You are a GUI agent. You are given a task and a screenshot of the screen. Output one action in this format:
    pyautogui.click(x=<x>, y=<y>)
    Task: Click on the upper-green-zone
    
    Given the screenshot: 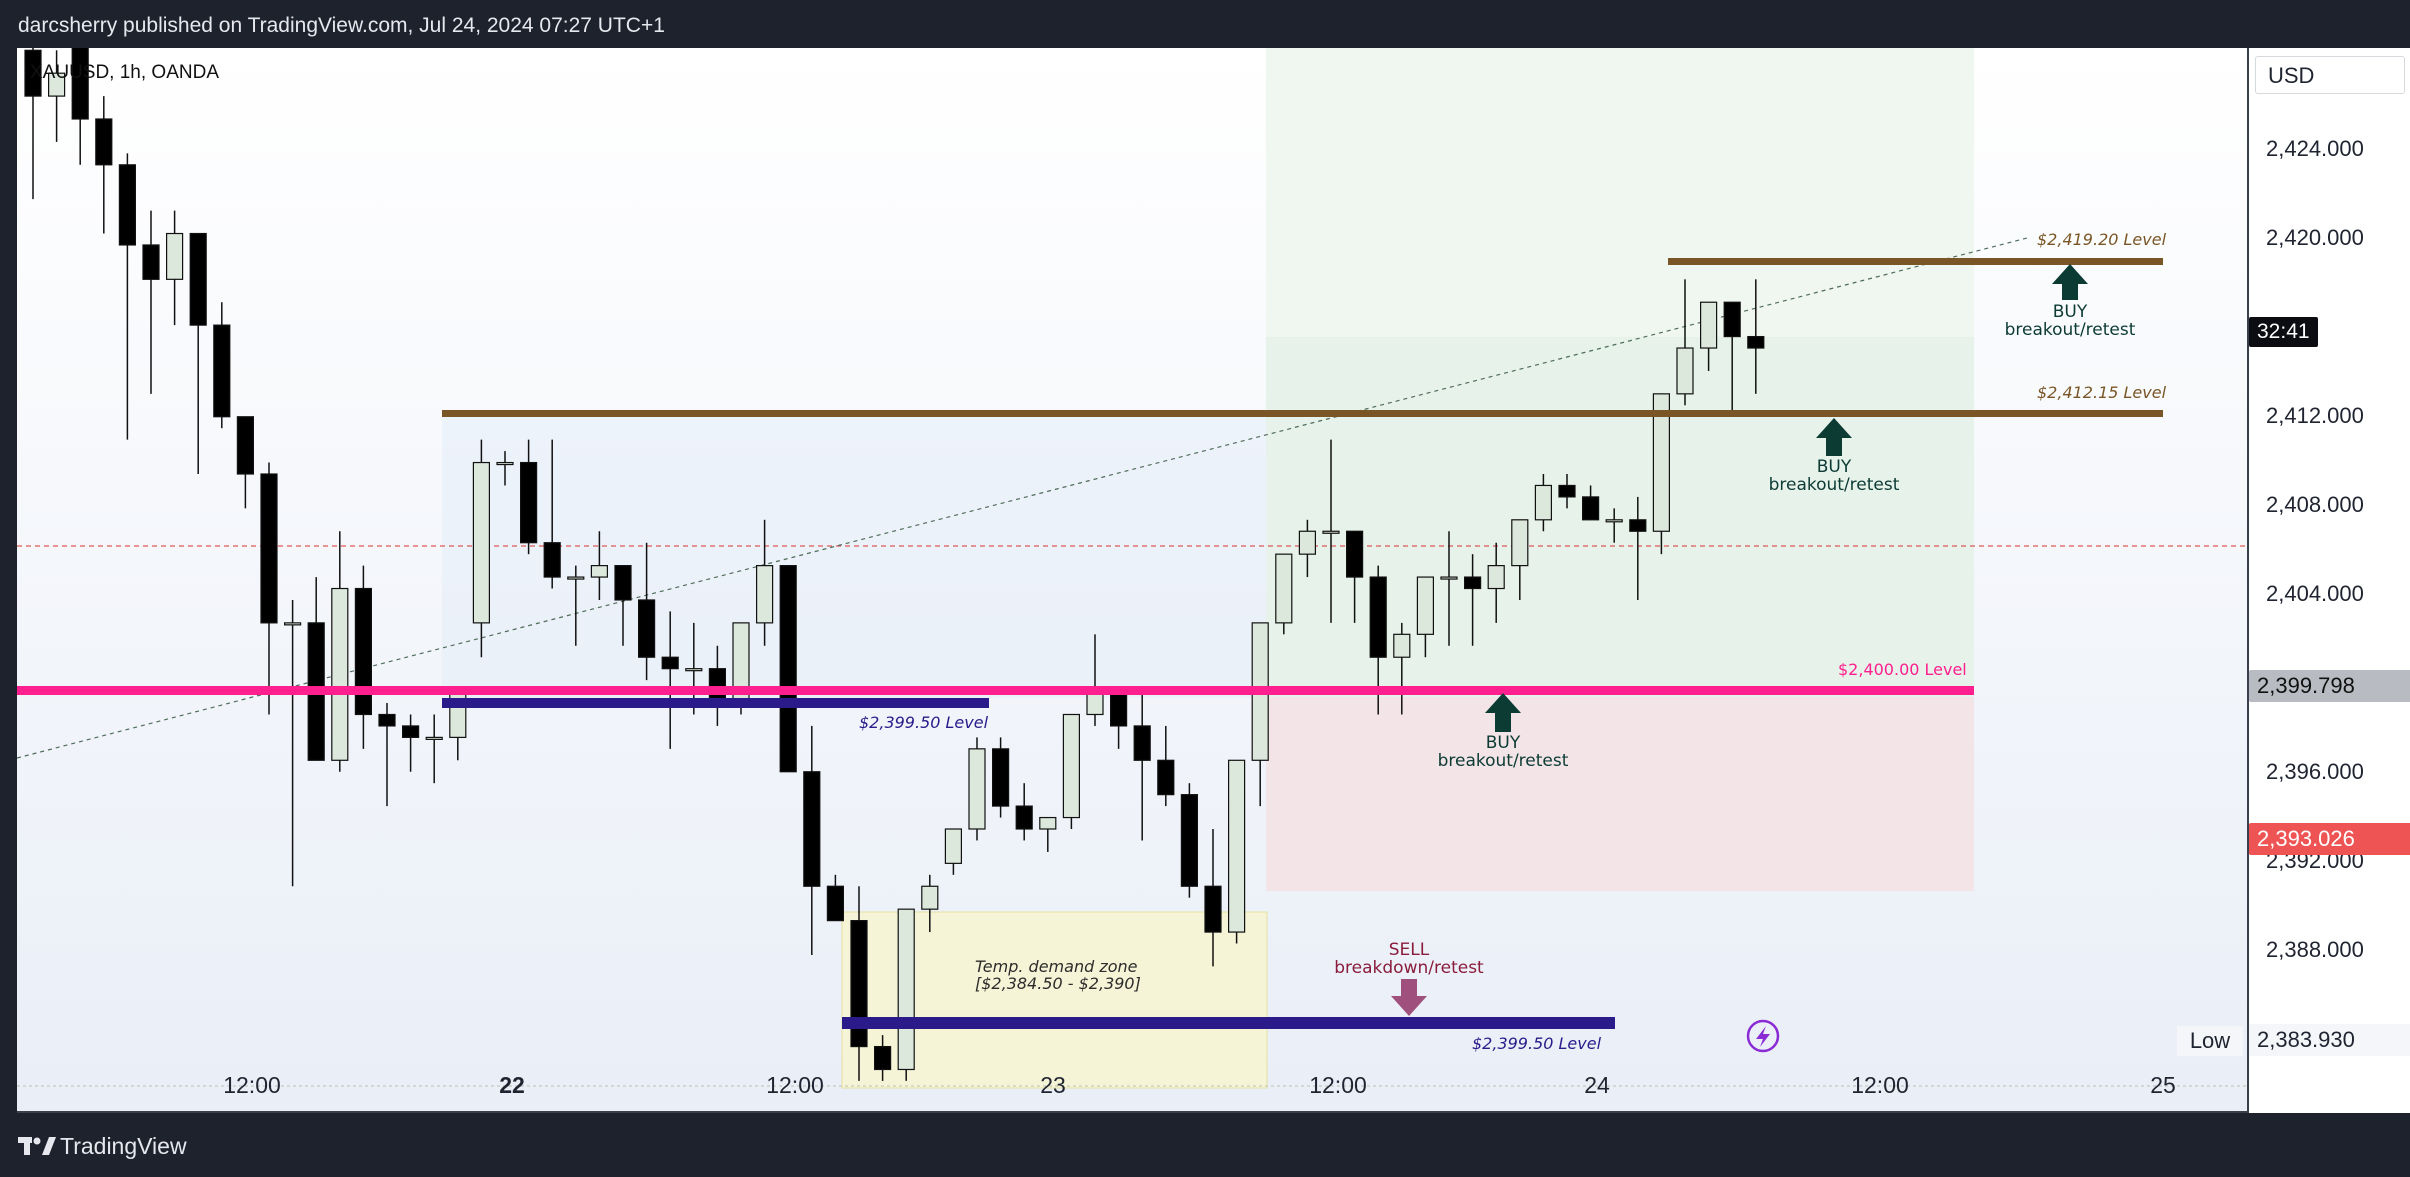 What is the action you would take?
    pyautogui.click(x=1620, y=193)
    